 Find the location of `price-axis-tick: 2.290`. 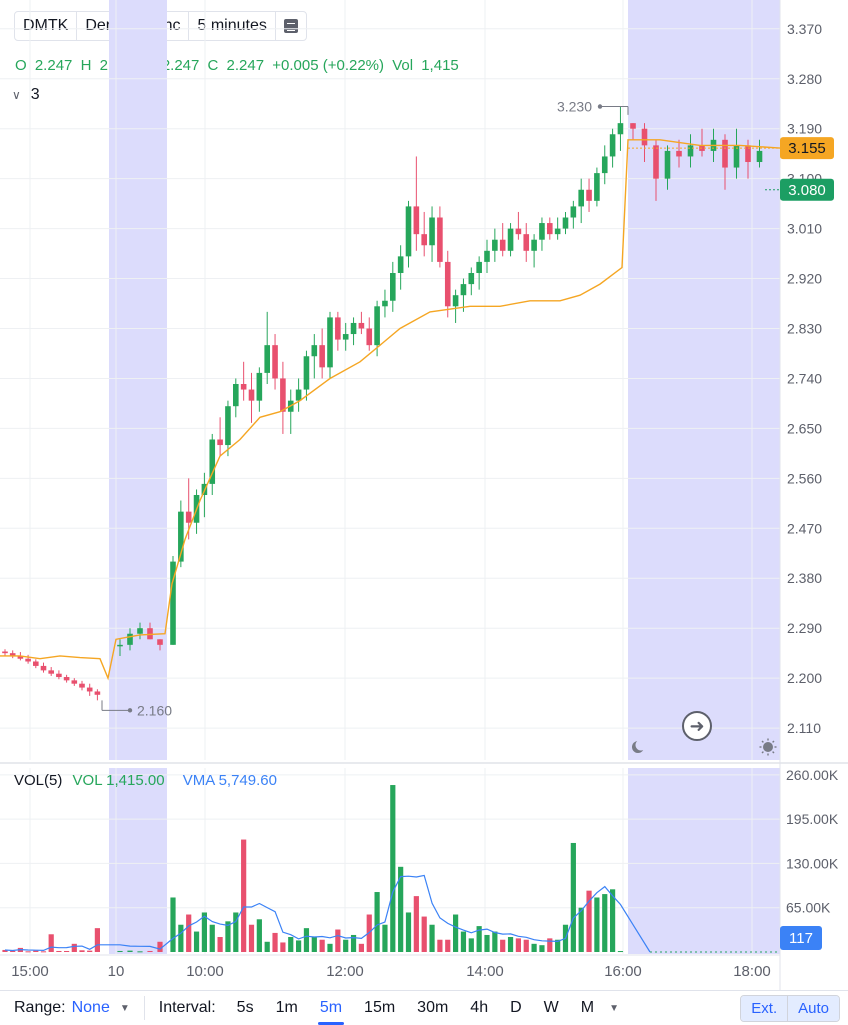

price-axis-tick: 2.290 is located at coordinates (804, 628).